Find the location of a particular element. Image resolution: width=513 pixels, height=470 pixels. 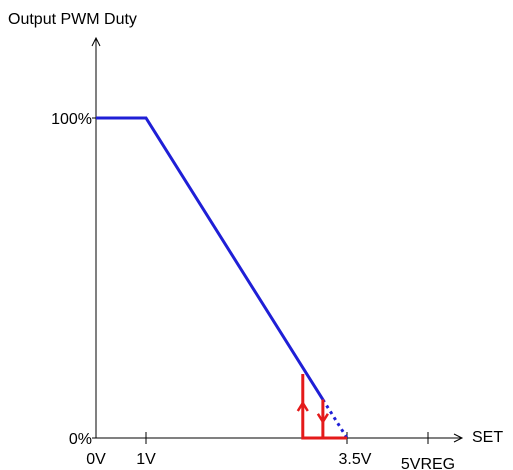

x-arrow is located at coordinates (458, 438).